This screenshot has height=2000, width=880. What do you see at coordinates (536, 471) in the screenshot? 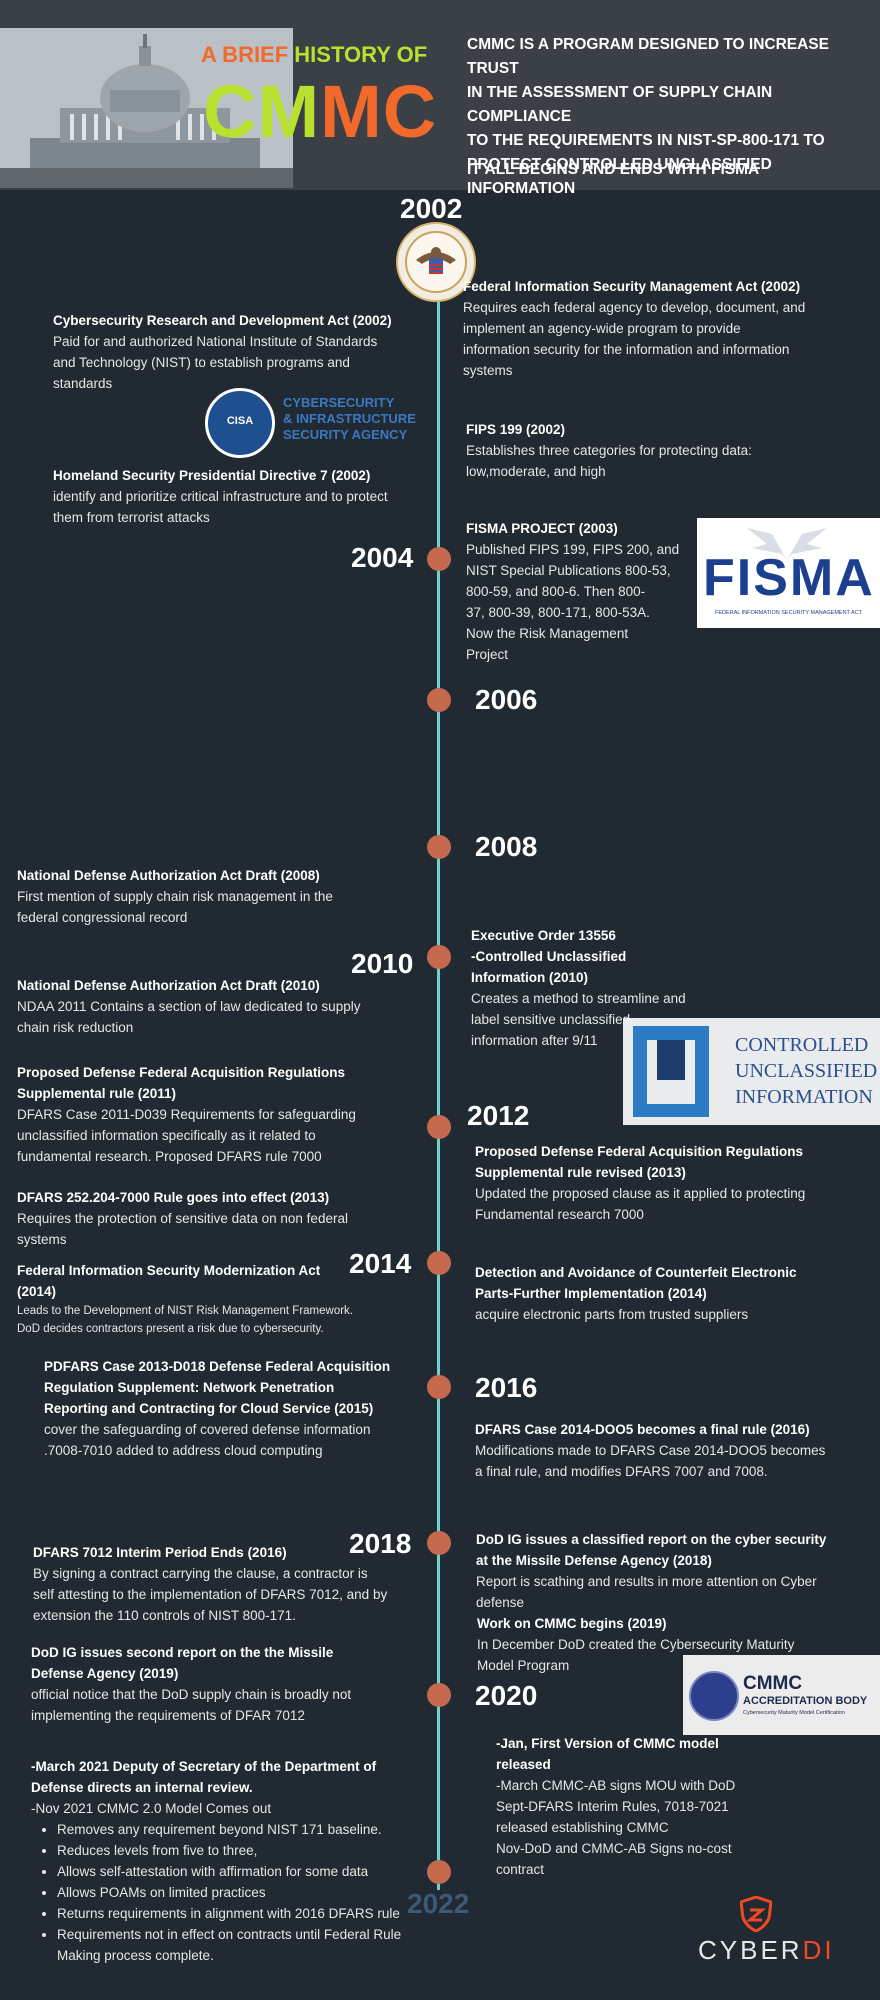
I see `event-body: low,moderate, and high` at bounding box center [536, 471].